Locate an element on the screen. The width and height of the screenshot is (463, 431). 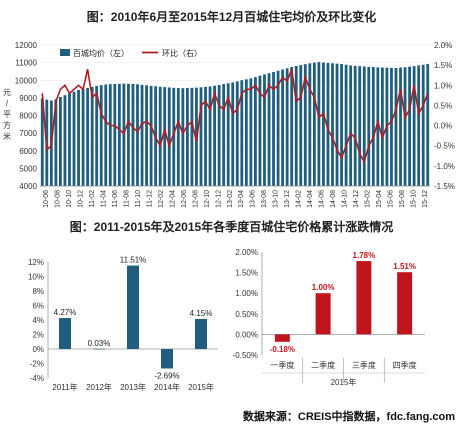
quarter-value-label: -0.18% is located at coordinates (282, 349).